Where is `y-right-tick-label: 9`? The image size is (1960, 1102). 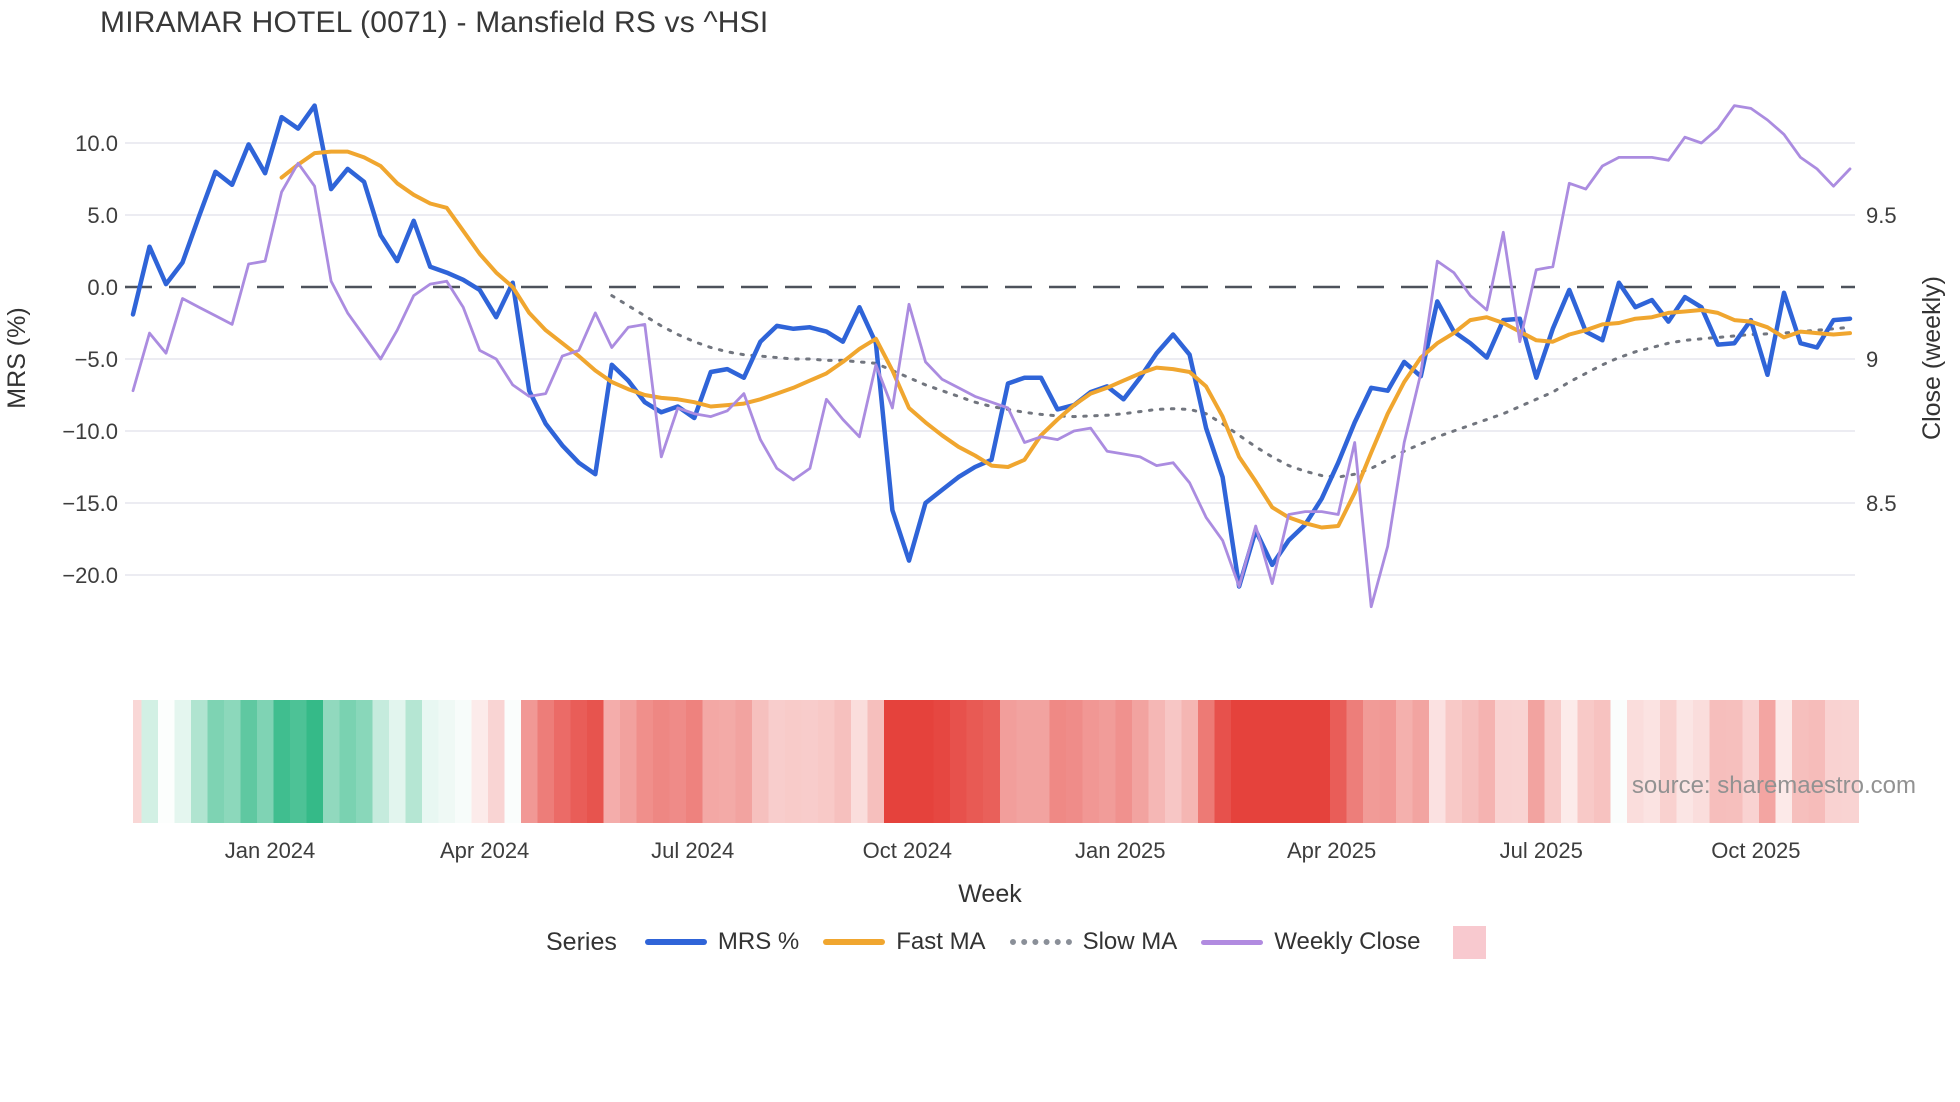 y-right-tick-label: 9 is located at coordinates (1872, 359).